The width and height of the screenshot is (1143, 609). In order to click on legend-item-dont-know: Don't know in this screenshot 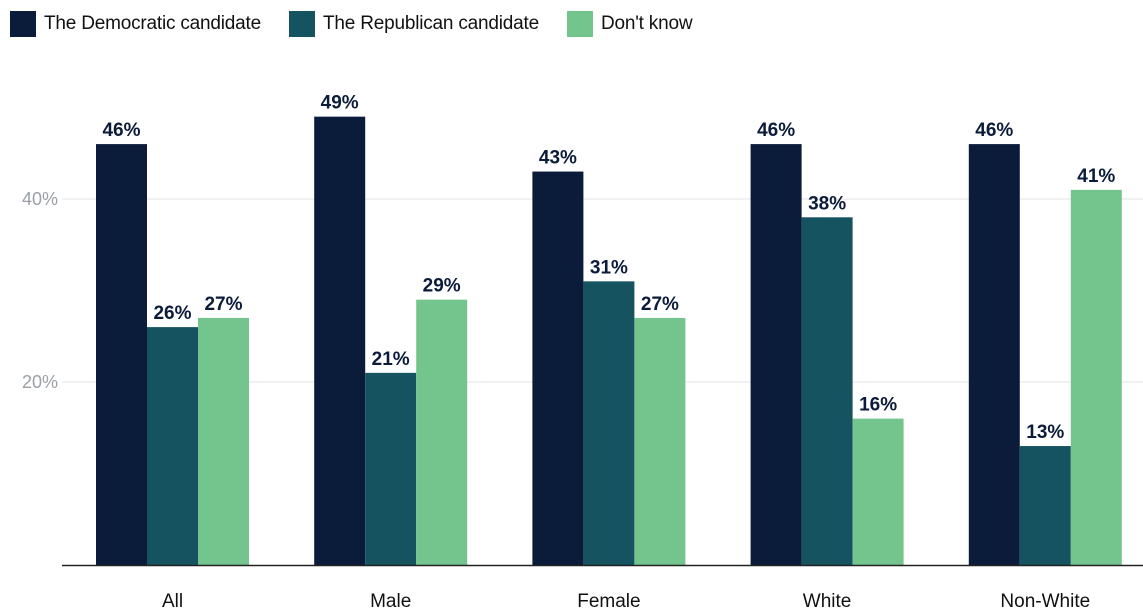, I will do `click(629, 24)`.